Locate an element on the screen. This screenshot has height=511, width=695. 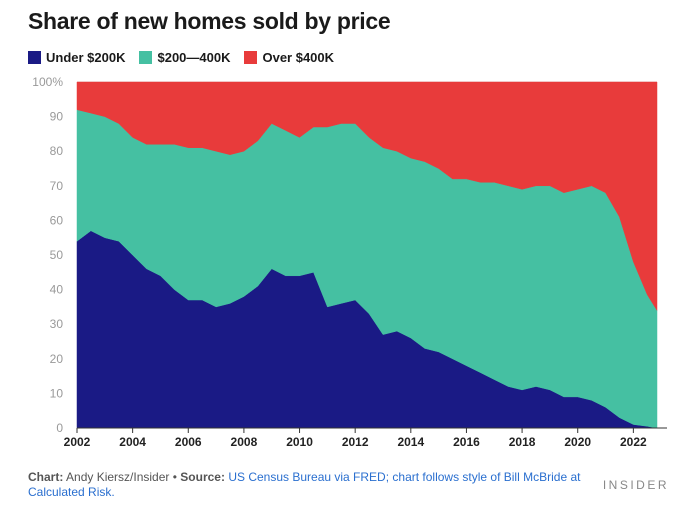
y-tick-label-70: 70 is located at coordinates (57, 186).